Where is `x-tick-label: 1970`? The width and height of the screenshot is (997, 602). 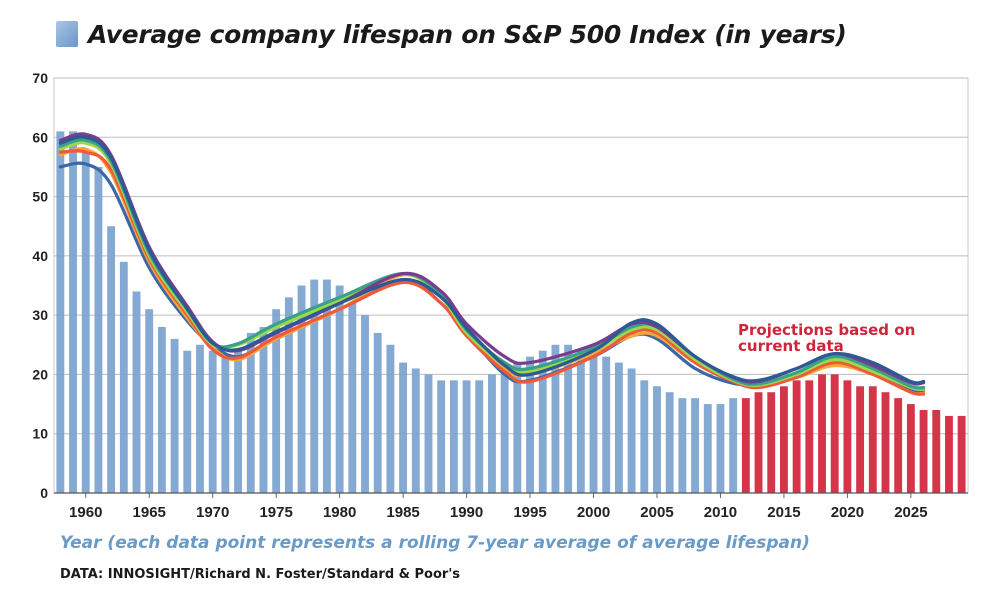 x-tick-label: 1970 is located at coordinates (212, 512).